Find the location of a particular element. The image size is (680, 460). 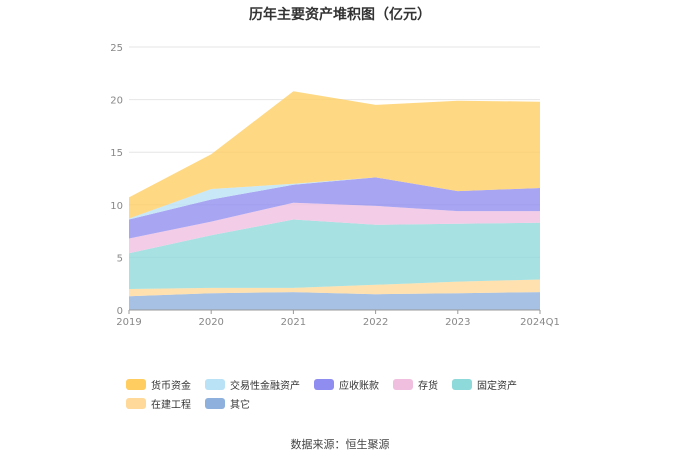

area-应收账款 is located at coordinates (334, 208).